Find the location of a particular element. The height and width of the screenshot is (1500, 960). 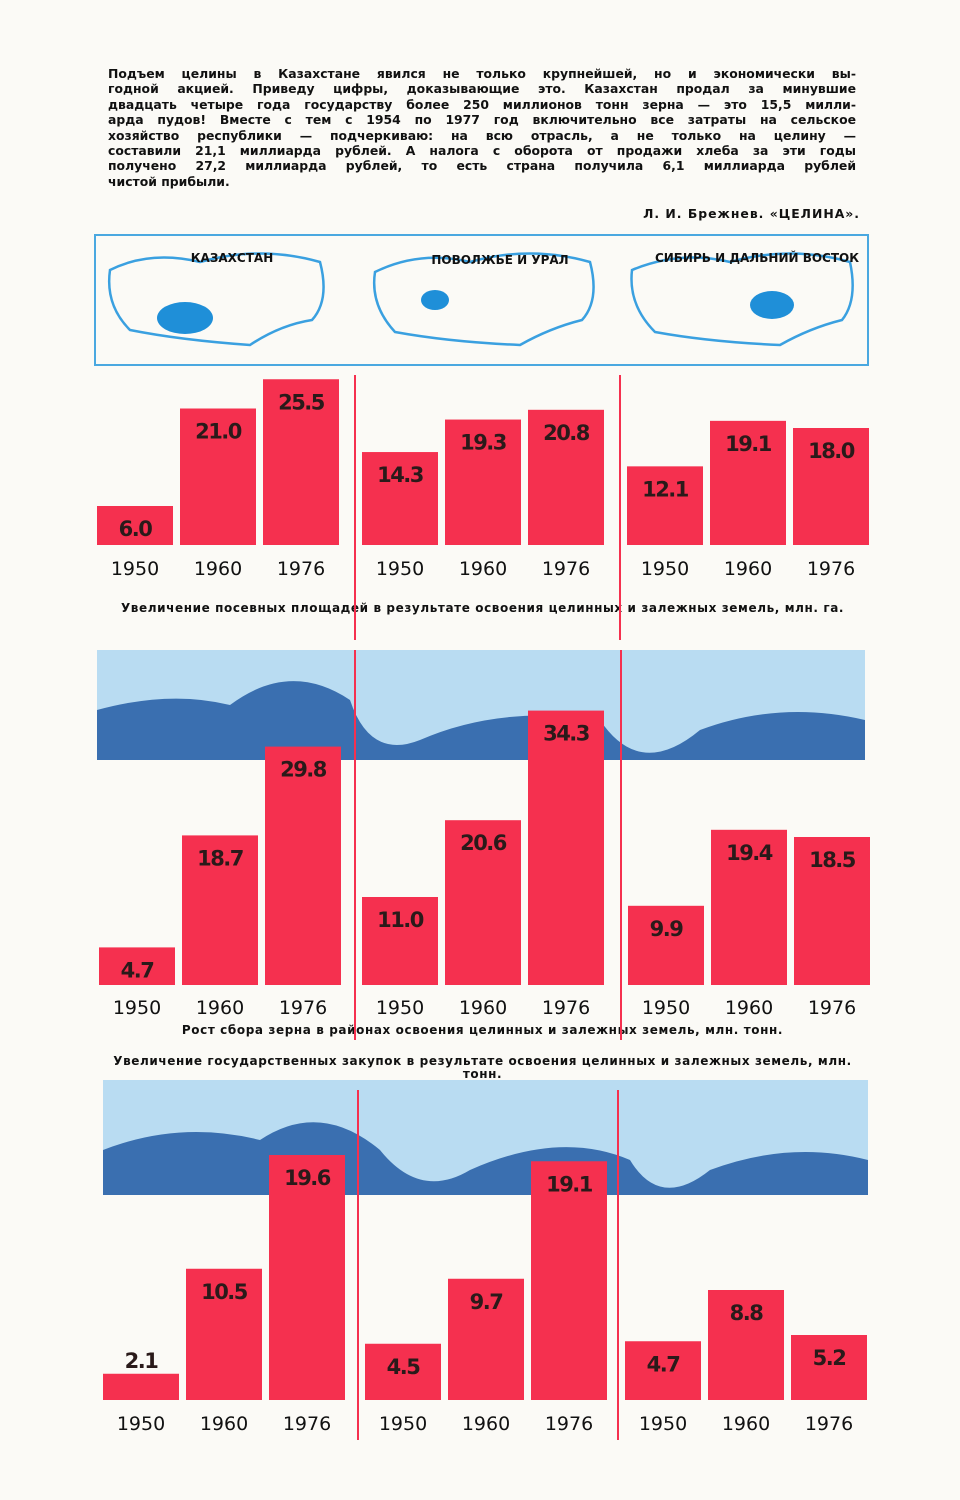

value-label: 6.0 is located at coordinates (136, 529).